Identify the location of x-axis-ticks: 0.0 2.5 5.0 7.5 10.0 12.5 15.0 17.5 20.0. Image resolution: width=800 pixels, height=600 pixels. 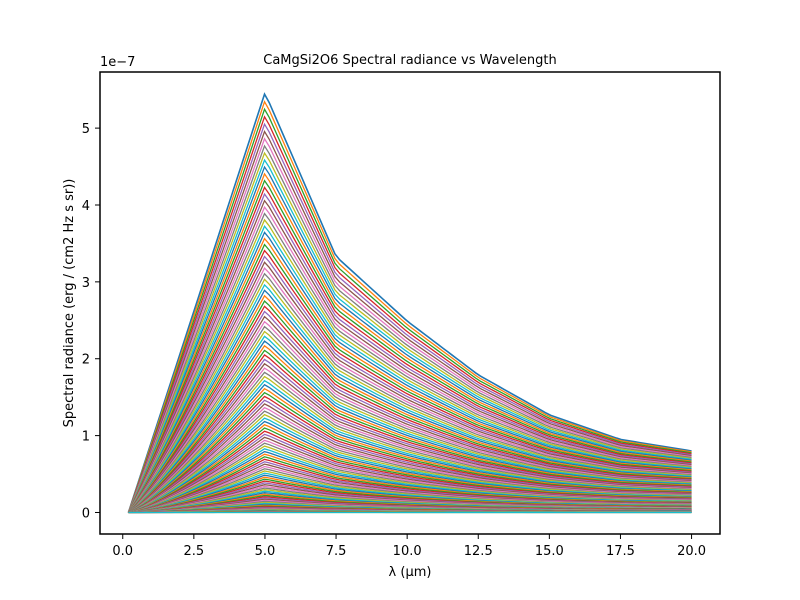
(409, 546).